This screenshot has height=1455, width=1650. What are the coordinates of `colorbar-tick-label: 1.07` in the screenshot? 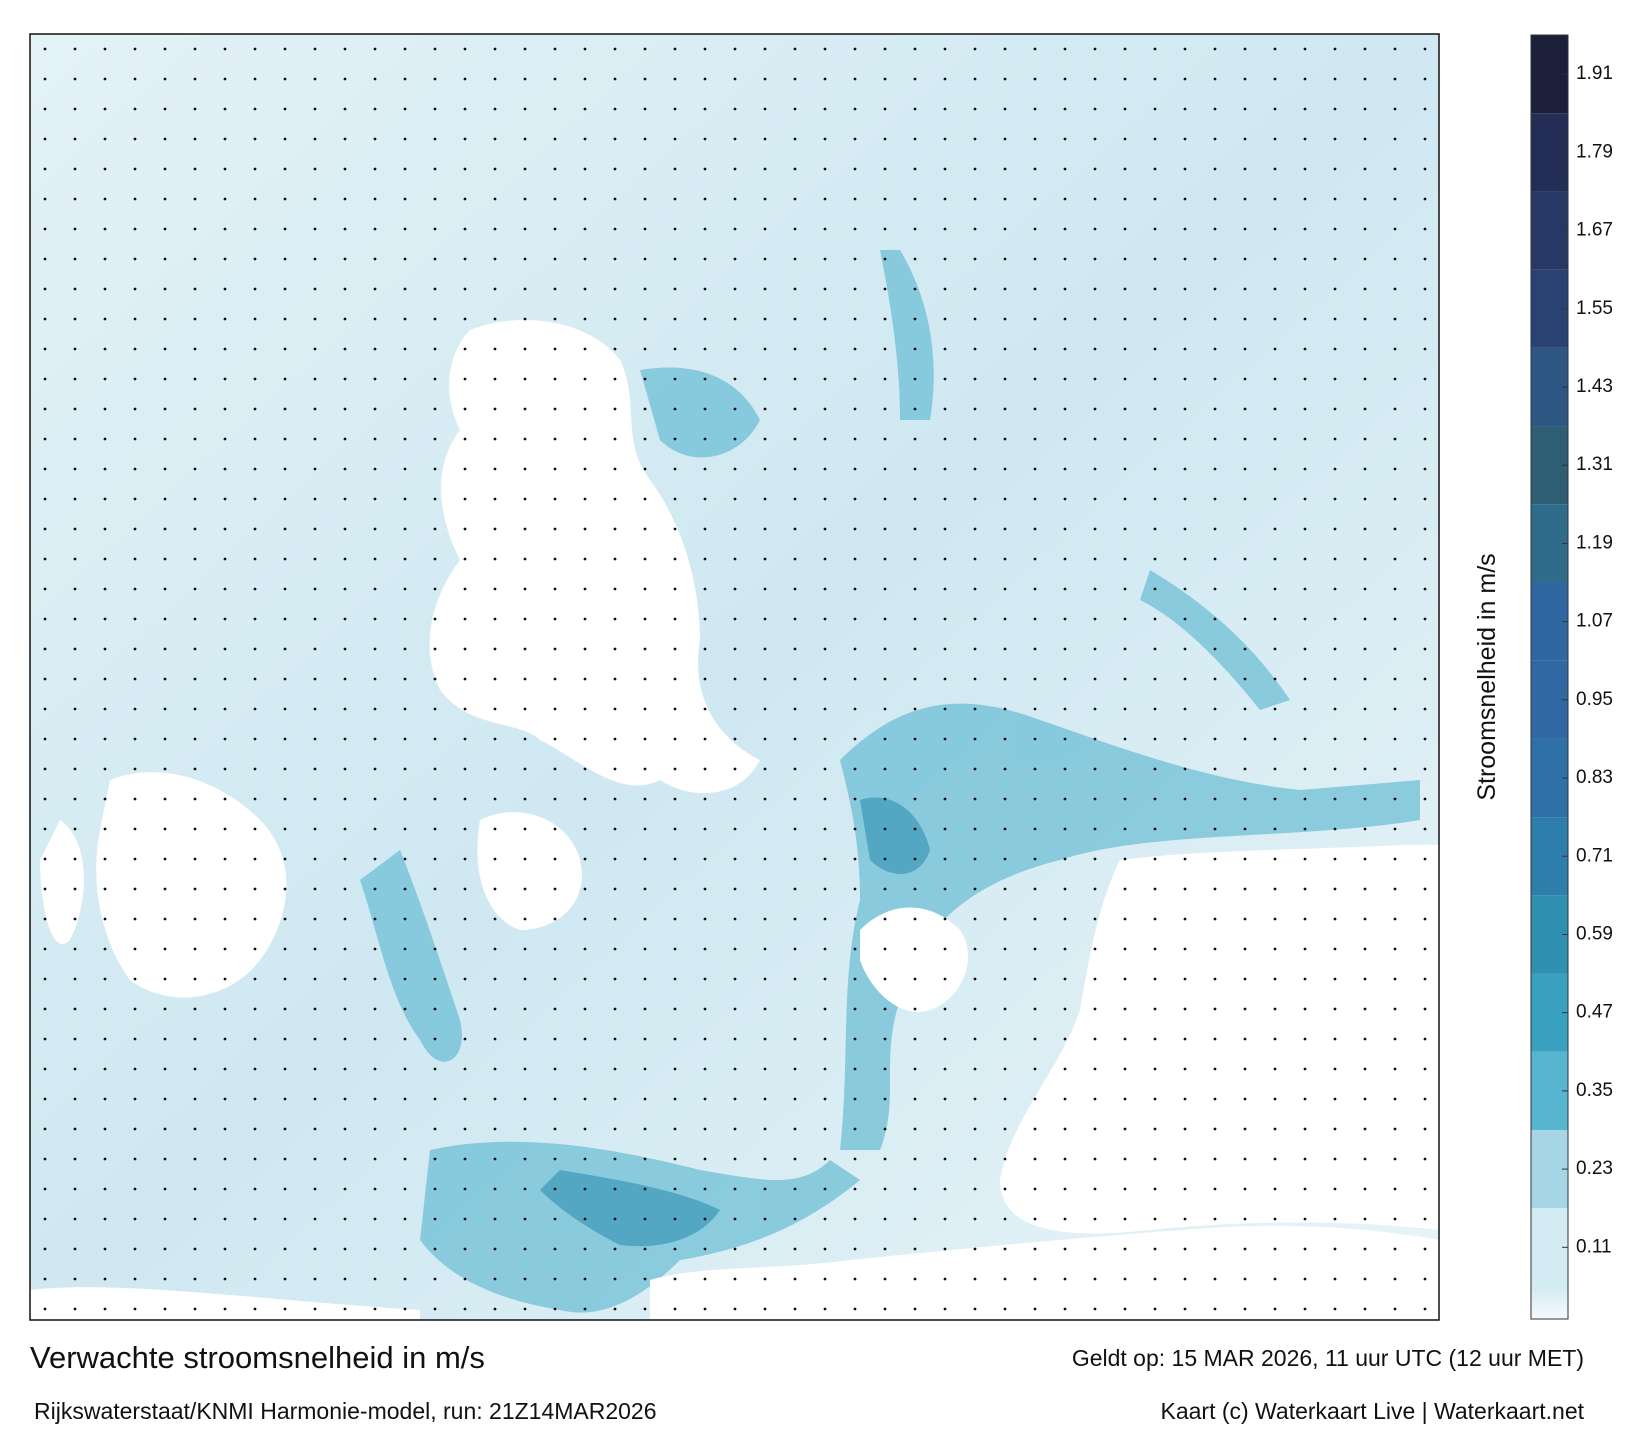 It's located at (1594, 621).